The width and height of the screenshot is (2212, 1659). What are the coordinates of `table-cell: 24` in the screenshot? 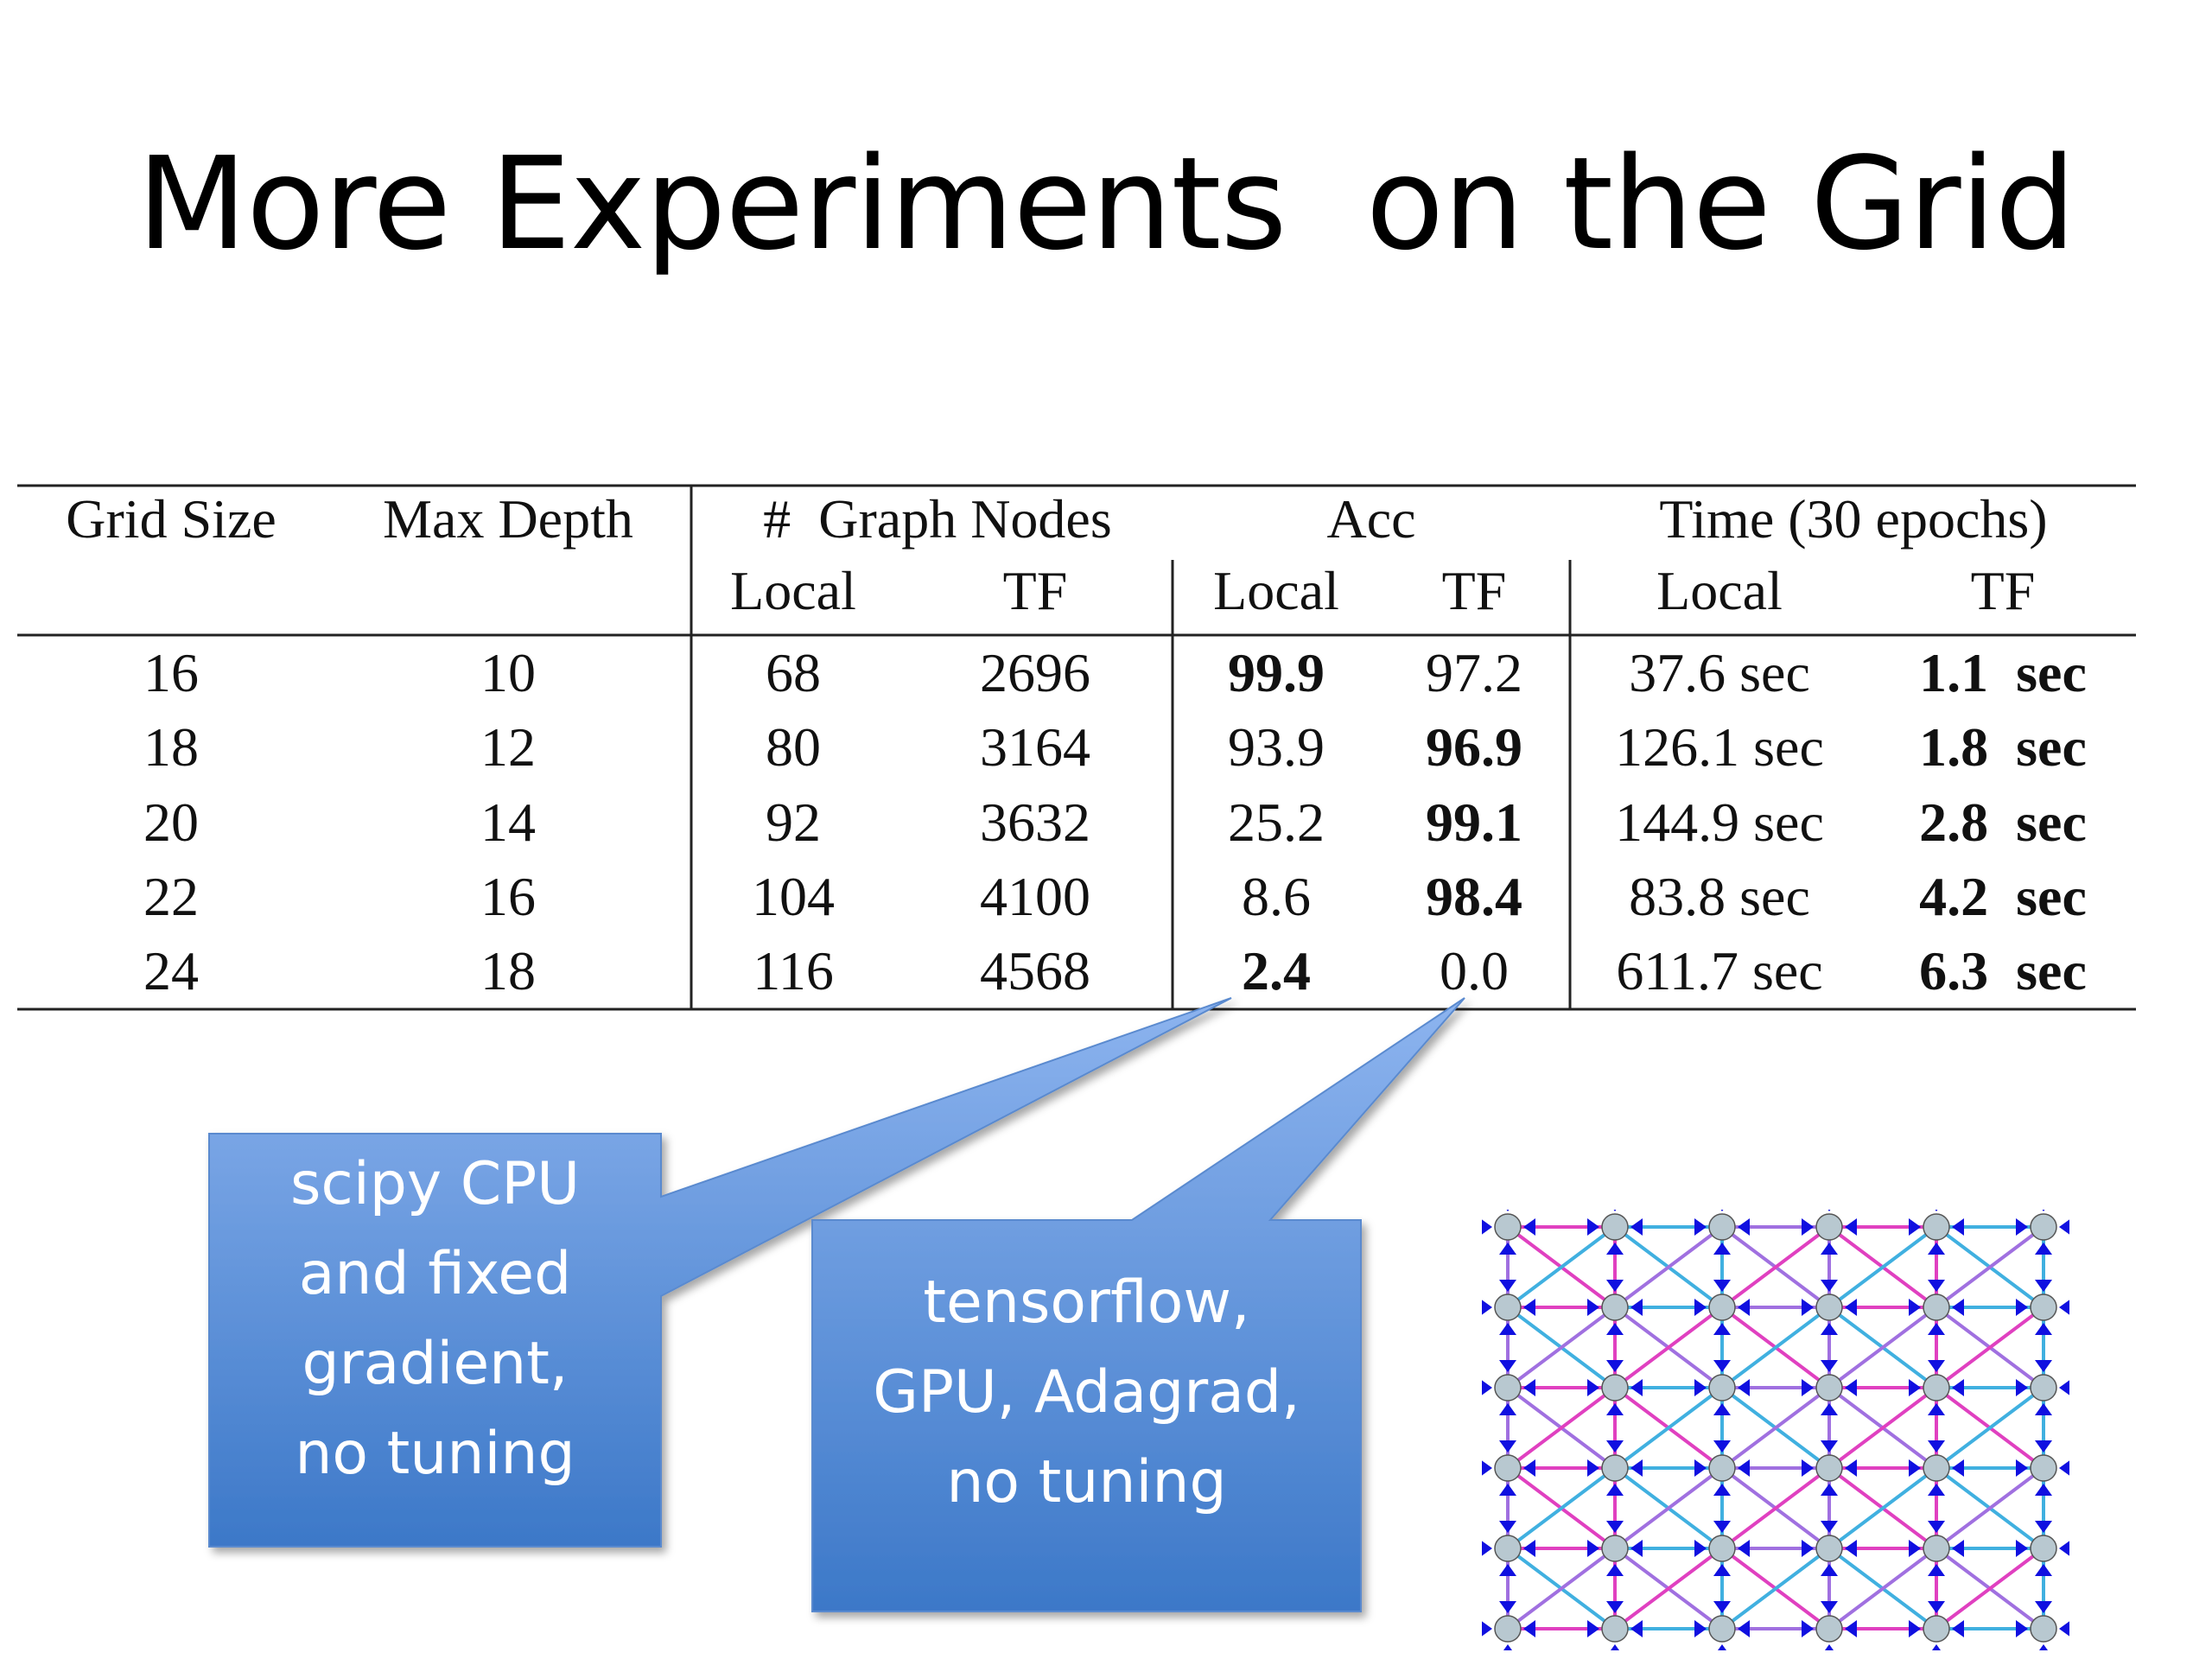 It's located at (171, 970).